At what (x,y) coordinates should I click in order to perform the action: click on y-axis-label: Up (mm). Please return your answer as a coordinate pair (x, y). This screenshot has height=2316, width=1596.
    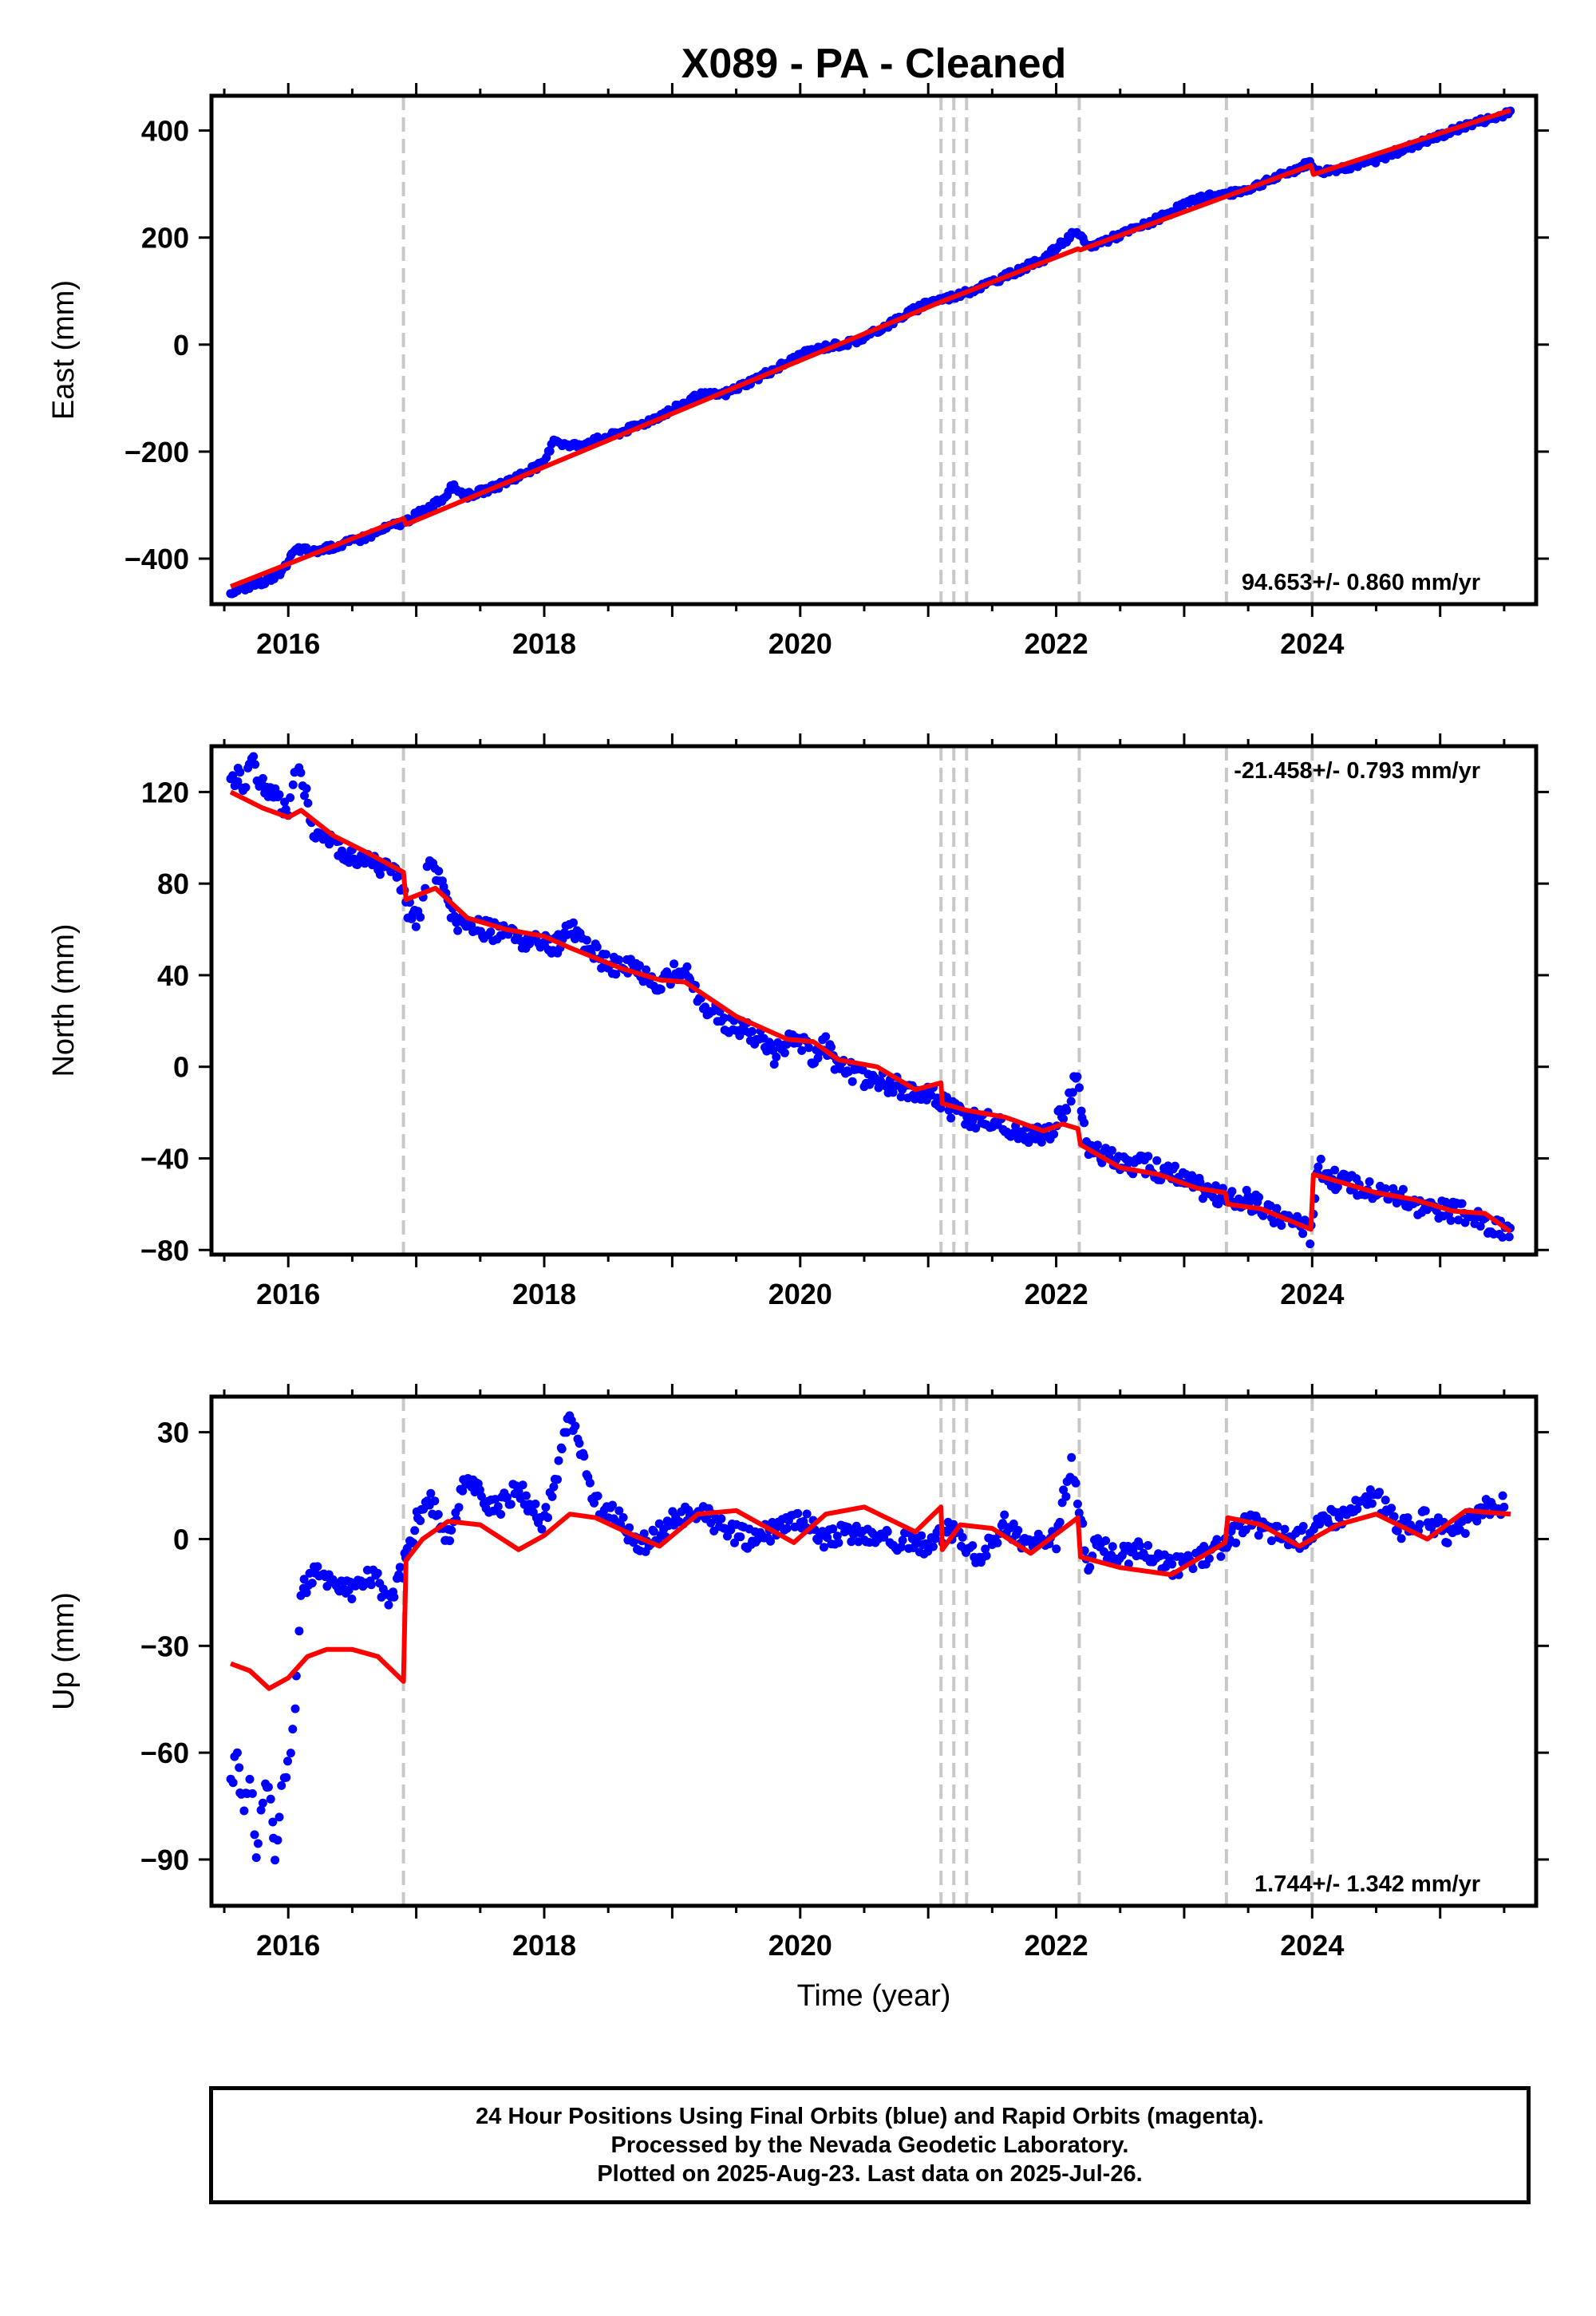
    Looking at the image, I should click on (64, 1651).